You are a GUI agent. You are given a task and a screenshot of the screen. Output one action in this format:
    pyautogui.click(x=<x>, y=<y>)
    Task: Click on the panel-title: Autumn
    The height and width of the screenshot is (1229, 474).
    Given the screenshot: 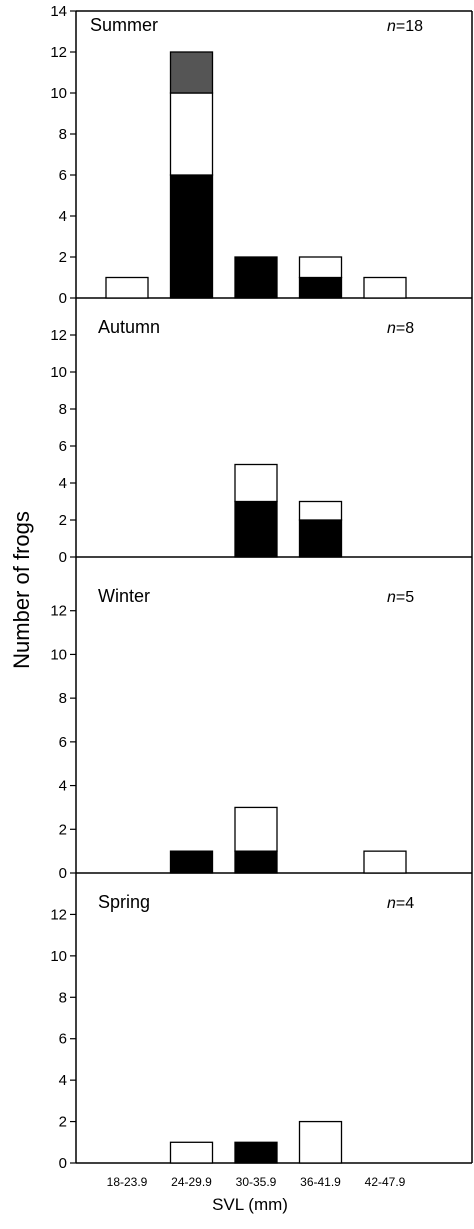 What is the action you would take?
    pyautogui.click(x=129, y=327)
    